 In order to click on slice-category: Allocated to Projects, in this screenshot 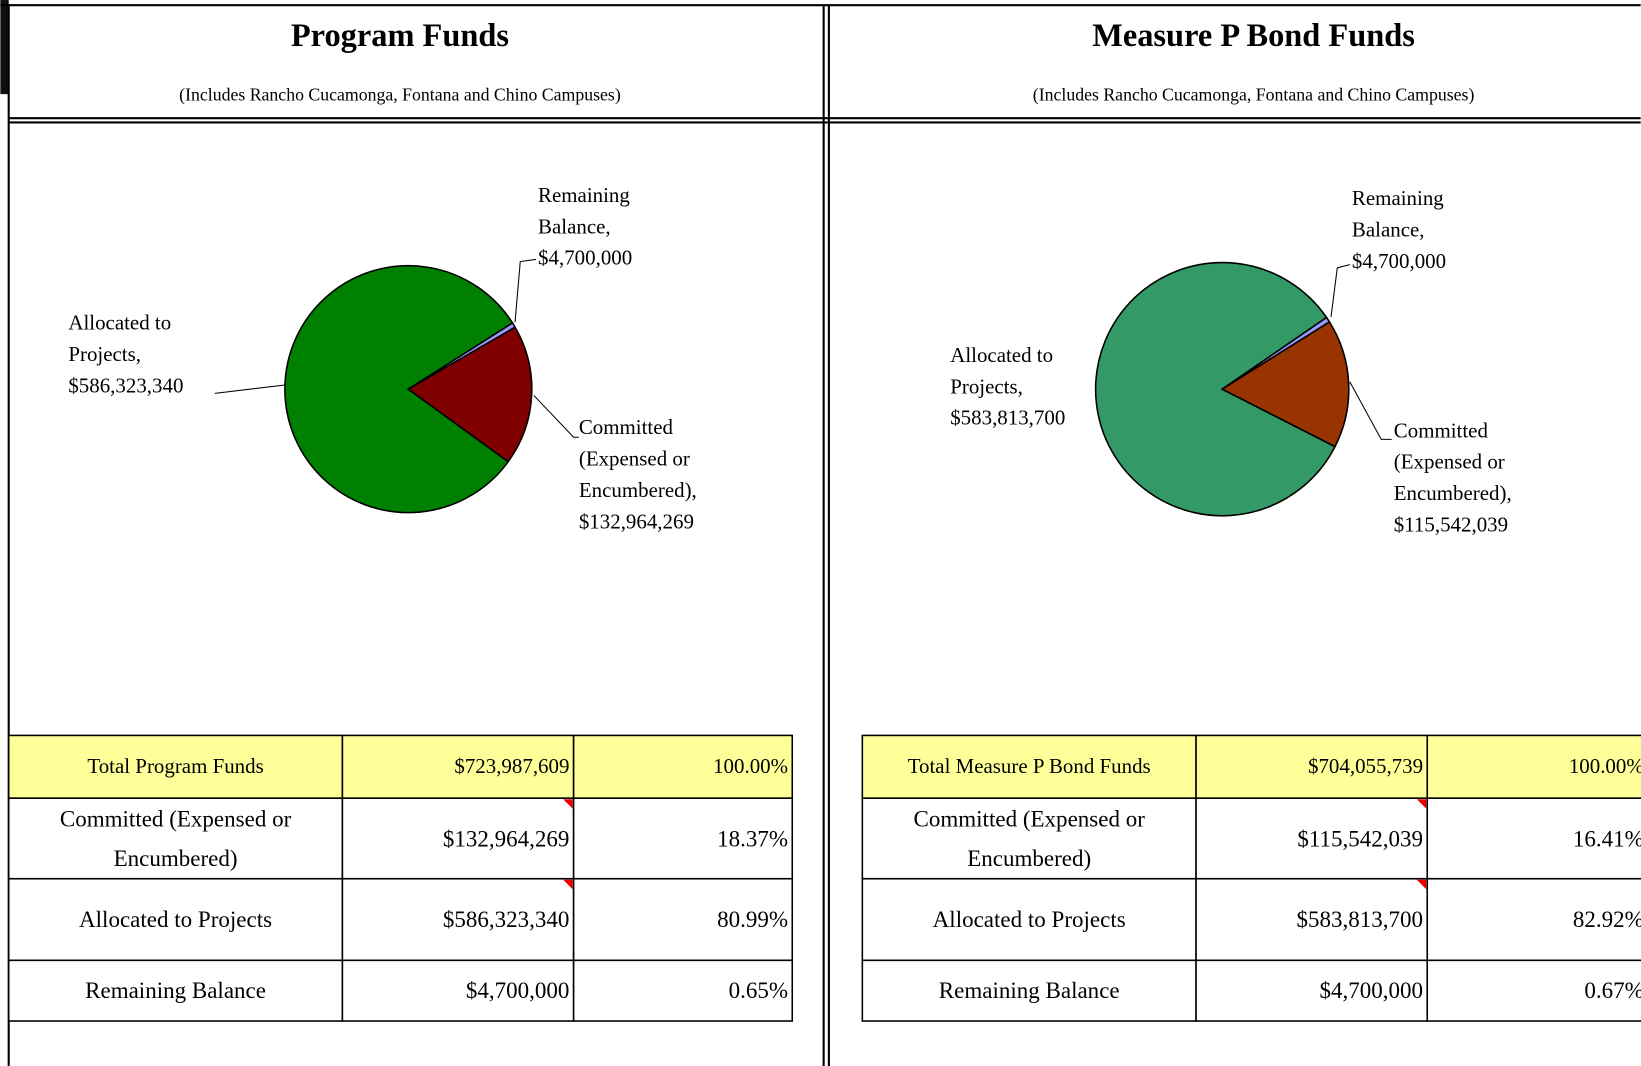, I will do `click(120, 339)`.